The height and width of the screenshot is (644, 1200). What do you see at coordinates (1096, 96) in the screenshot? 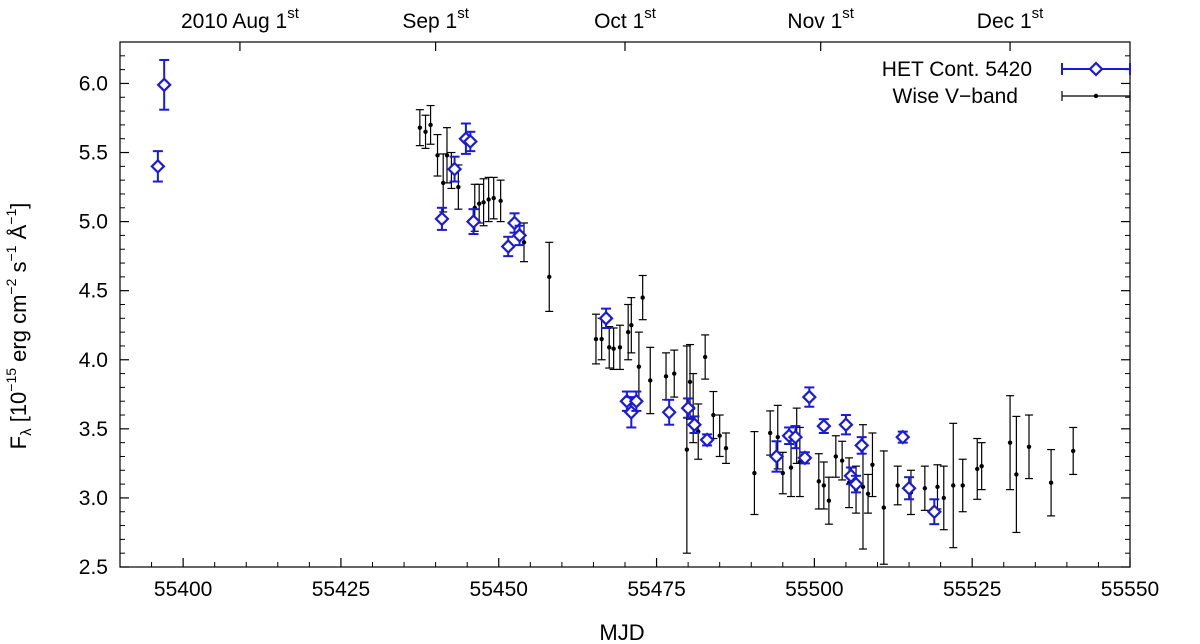
I see `legend-wise-marker` at bounding box center [1096, 96].